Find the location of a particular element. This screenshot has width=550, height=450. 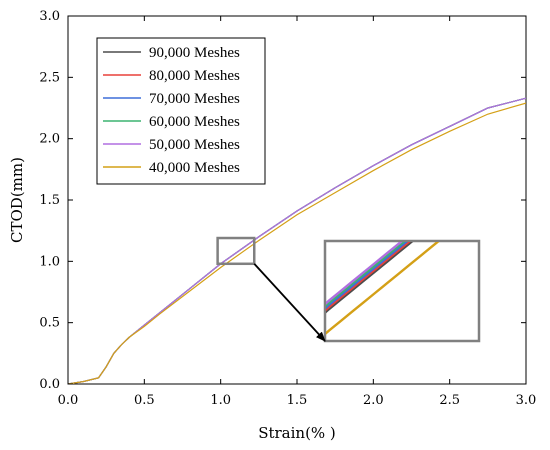

y-tick-label: 3.0 is located at coordinates (49, 16).